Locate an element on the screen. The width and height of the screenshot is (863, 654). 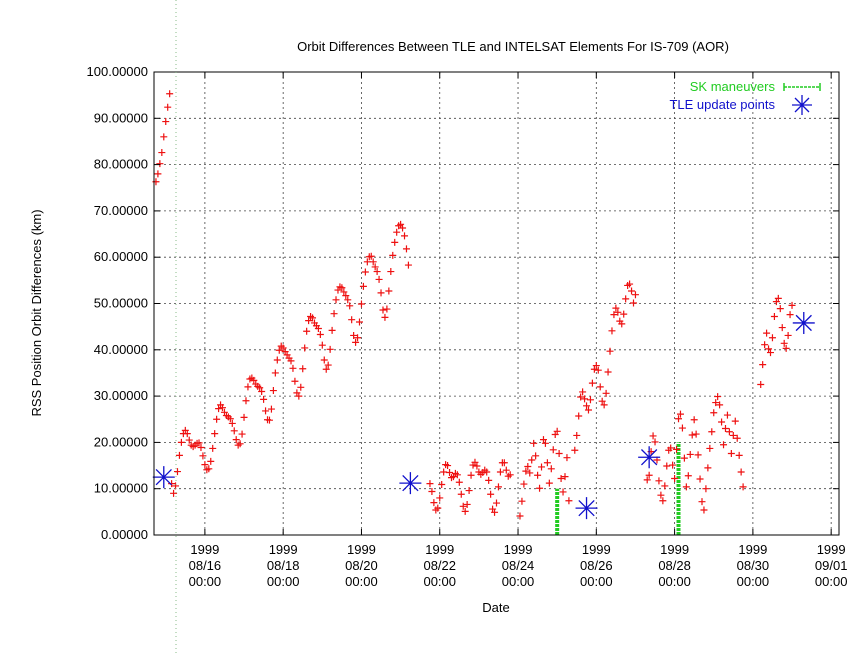
y-axis-label: RSS Position Orbit Differences (km) is located at coordinates (36, 312).